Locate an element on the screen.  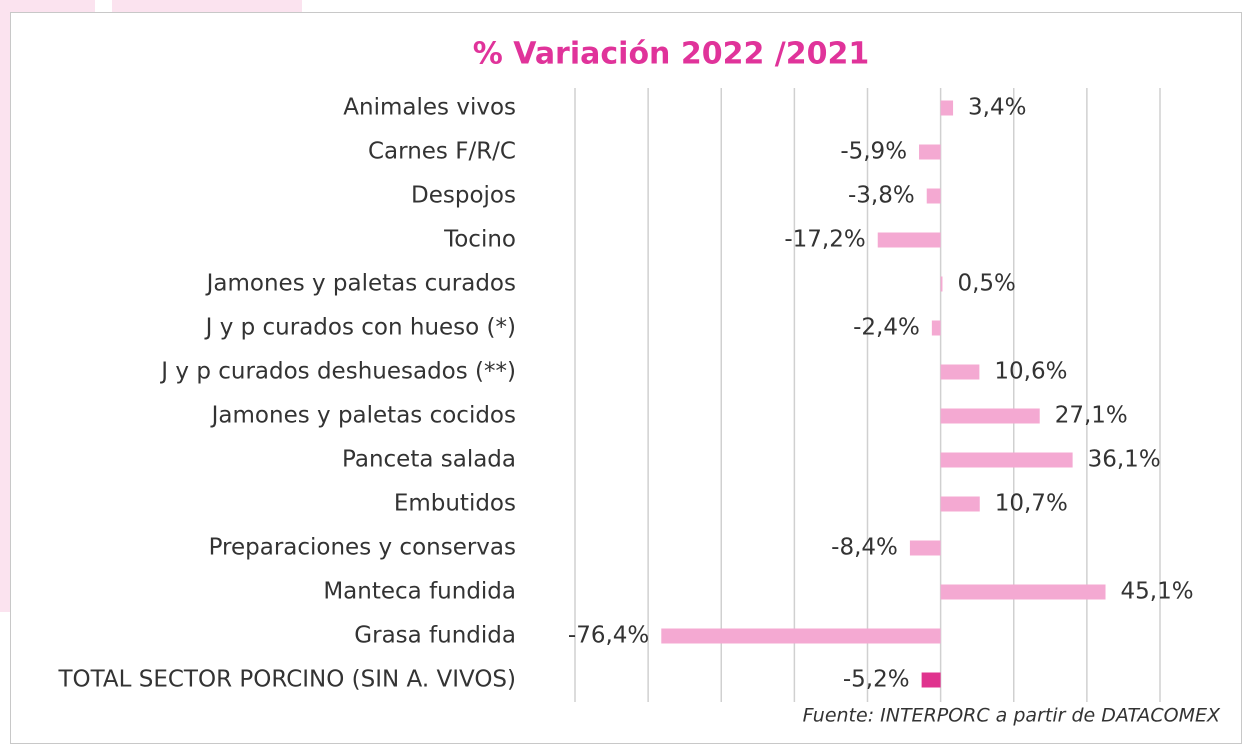
data-label: -8,4% is located at coordinates (864, 548).